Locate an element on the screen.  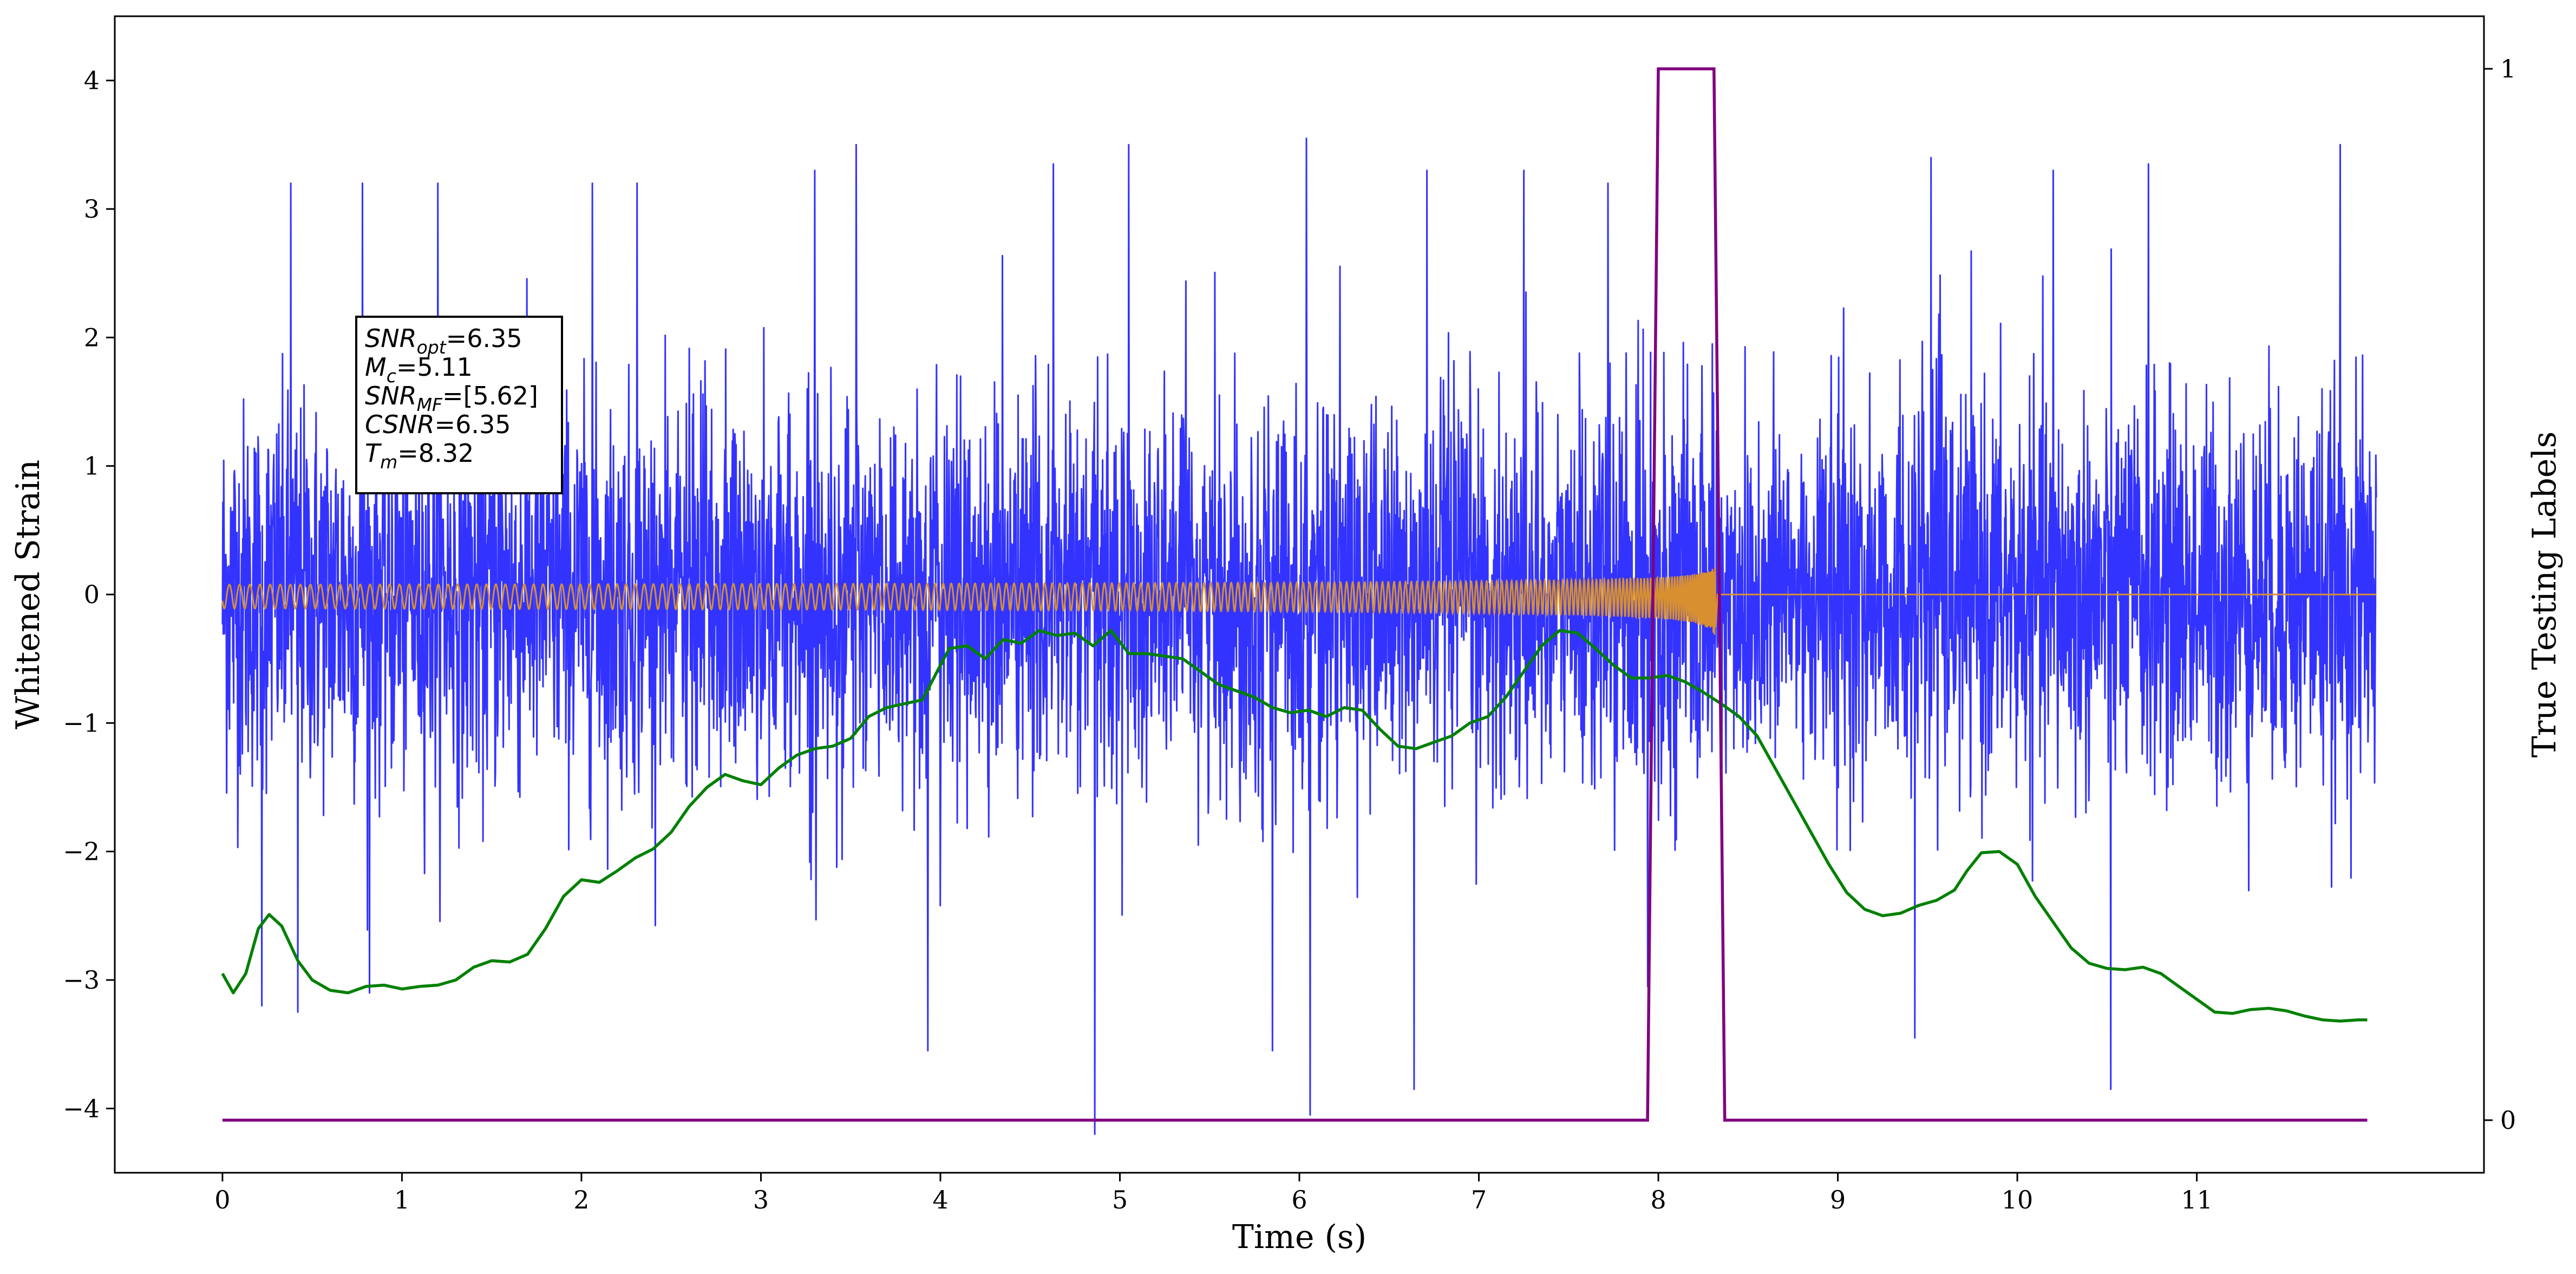
annotation-line: Tm=8.32 is located at coordinates (419, 456).